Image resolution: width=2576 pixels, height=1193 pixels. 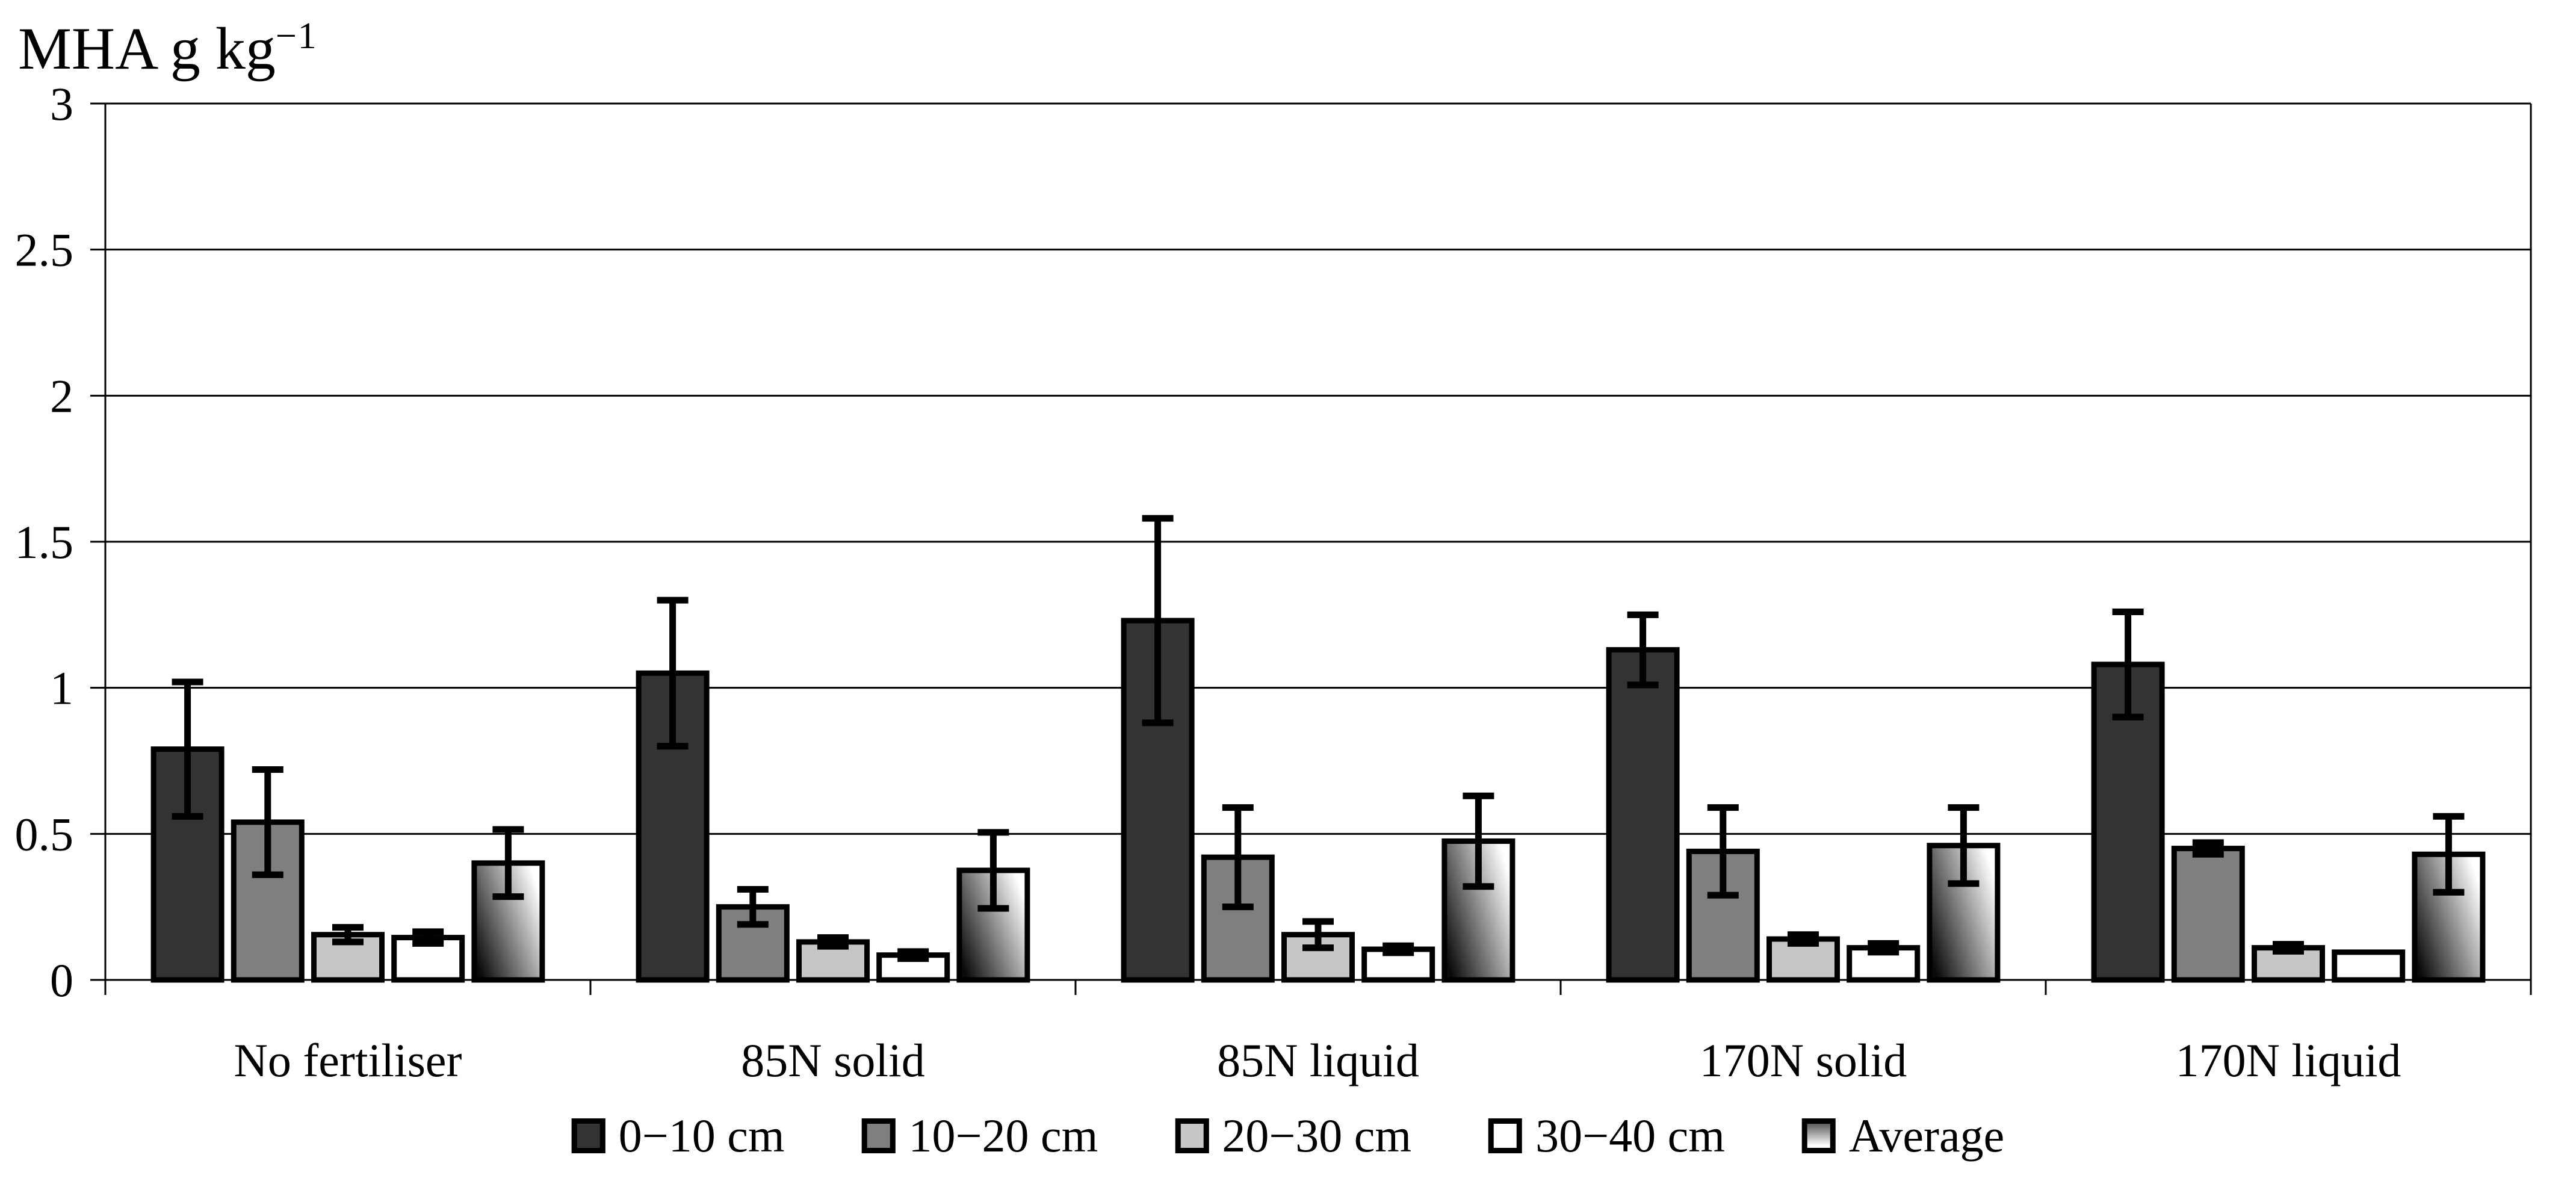 What do you see at coordinates (348, 1060) in the screenshot?
I see `x-label-No-fertiliser: No fertiliser` at bounding box center [348, 1060].